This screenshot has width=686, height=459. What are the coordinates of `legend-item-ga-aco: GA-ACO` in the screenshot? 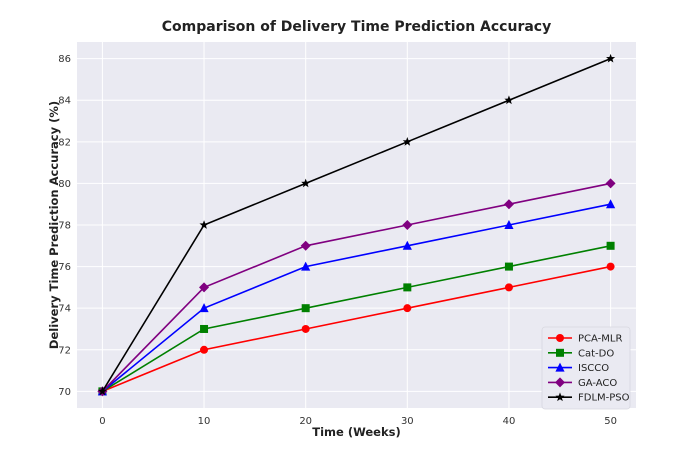 It's located at (582, 383).